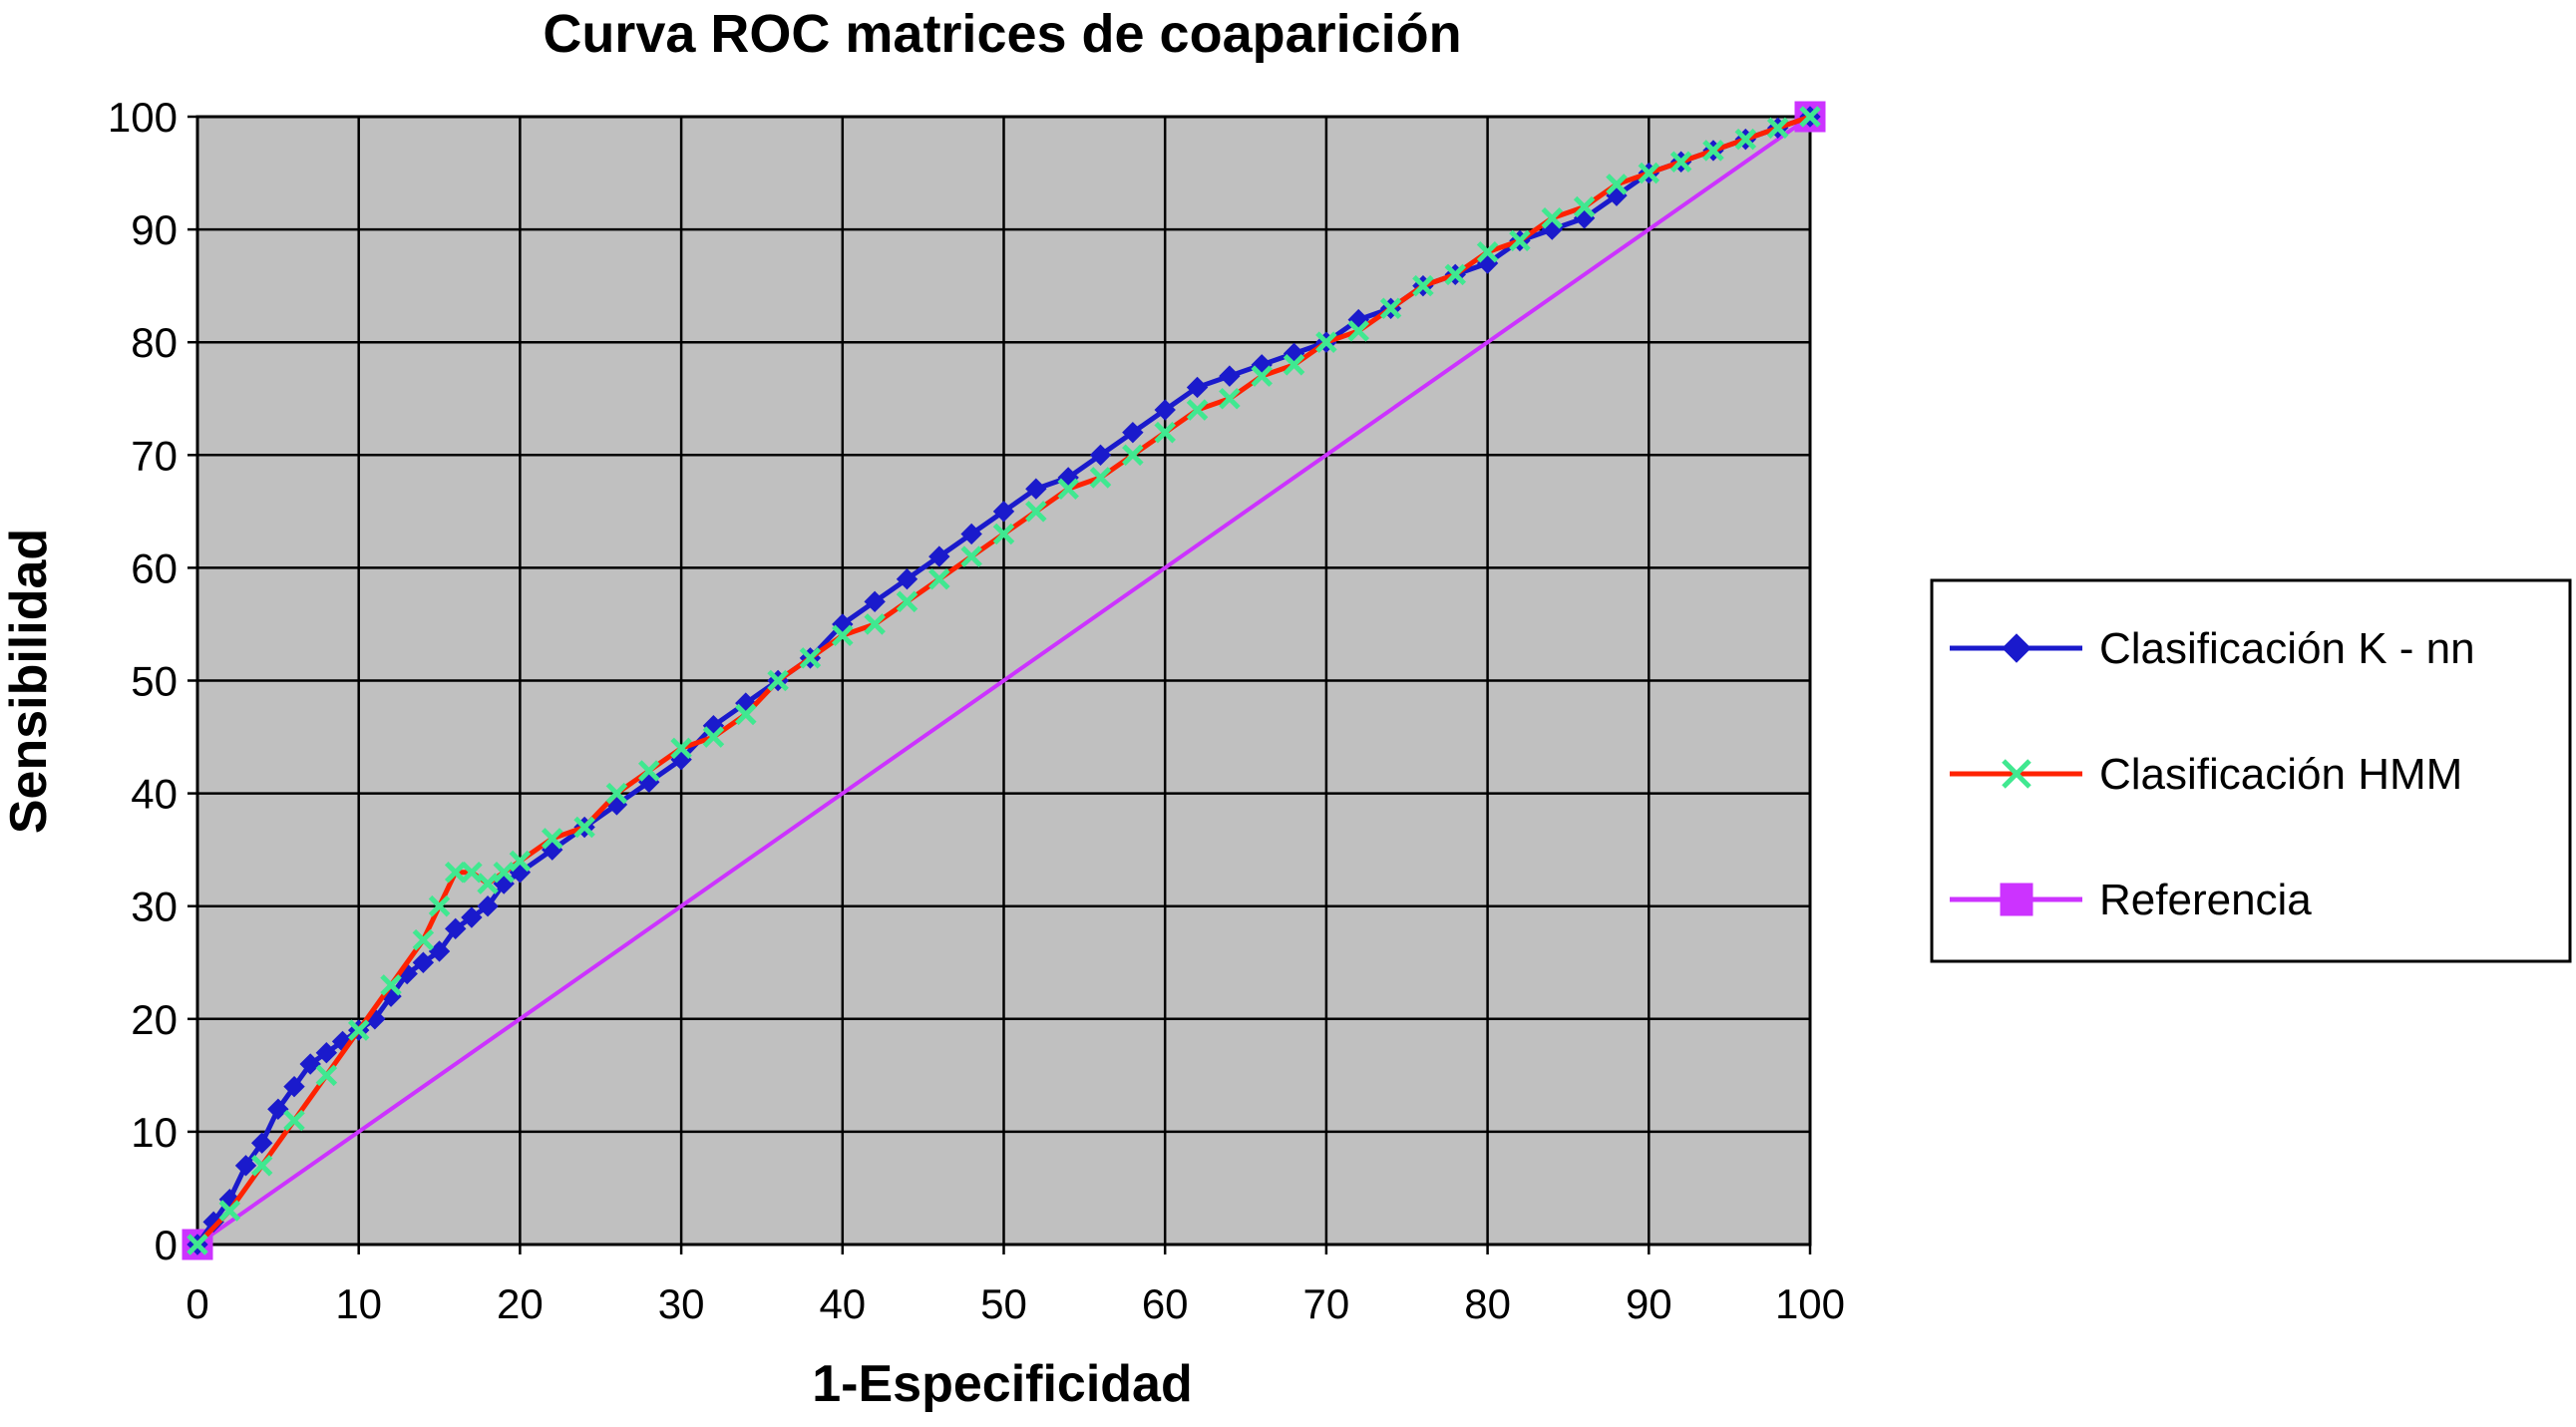 The width and height of the screenshot is (2576, 1427). I want to click on x-tick-label: 60, so click(1165, 1303).